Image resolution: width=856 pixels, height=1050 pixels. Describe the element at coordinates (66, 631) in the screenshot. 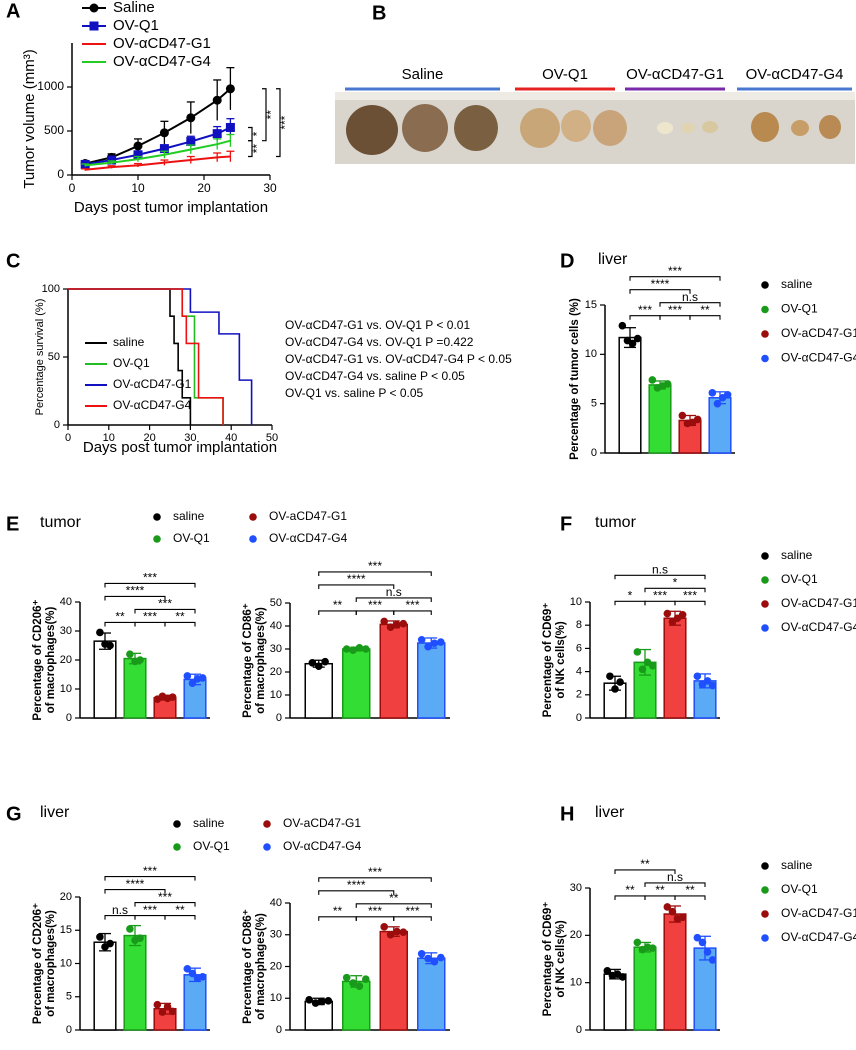

I see `y-tick-label: 30` at that location.